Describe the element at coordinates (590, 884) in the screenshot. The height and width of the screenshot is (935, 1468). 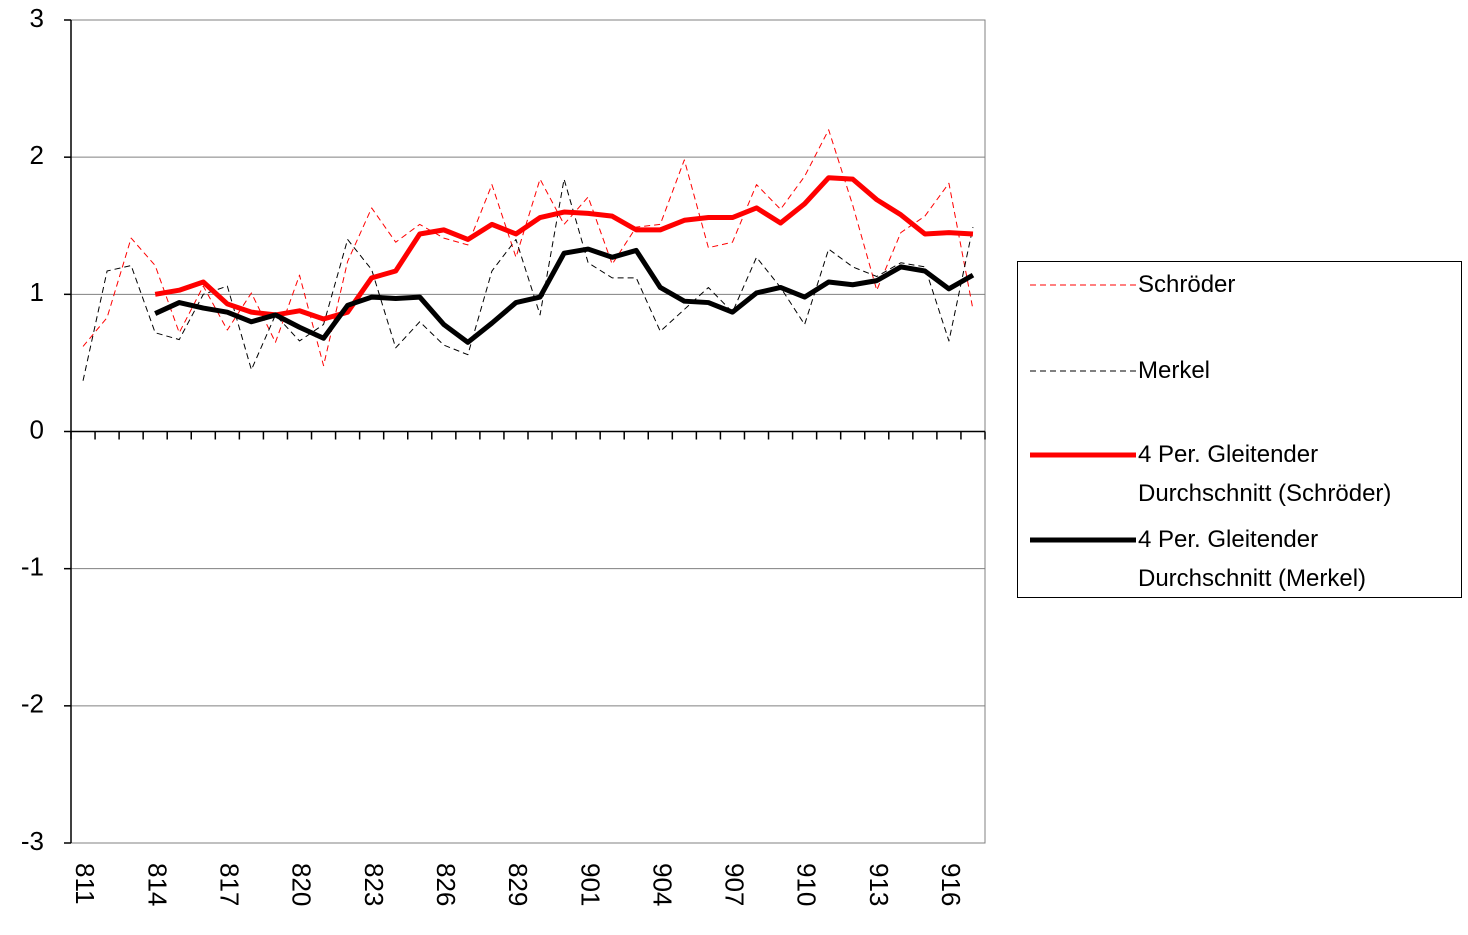
I see `x-tick-label: 901` at that location.